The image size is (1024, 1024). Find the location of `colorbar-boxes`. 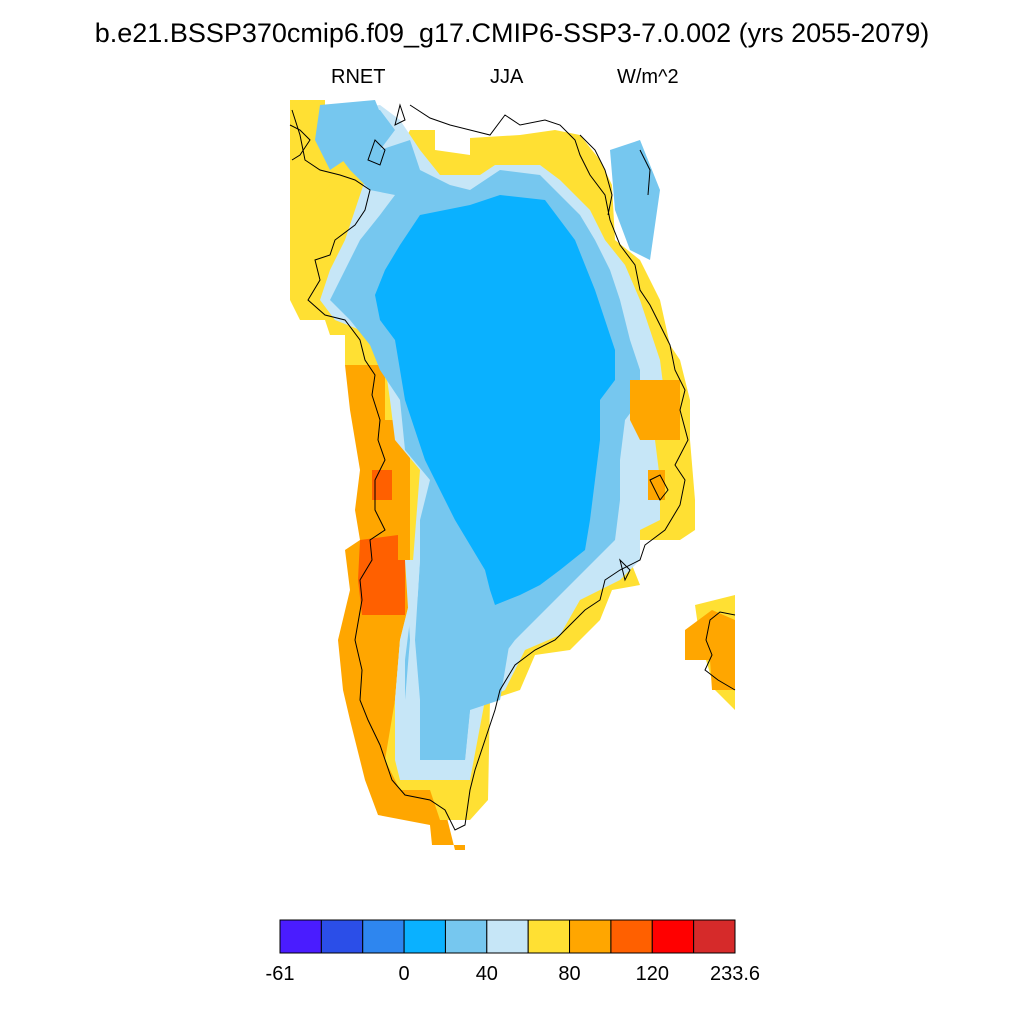

colorbar-boxes is located at coordinates (507, 936).